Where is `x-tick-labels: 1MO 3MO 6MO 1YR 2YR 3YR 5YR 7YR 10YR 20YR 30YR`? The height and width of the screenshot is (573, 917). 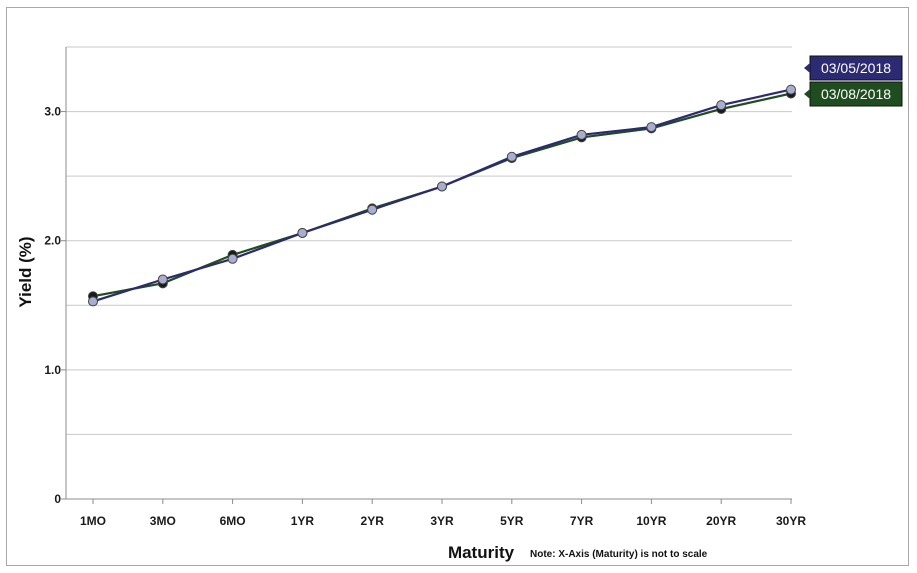 x-tick-labels: 1MO 3MO 6MO 1YR 2YR 3YR 5YR 7YR 10YR 20YR 30YR is located at coordinates (443, 521).